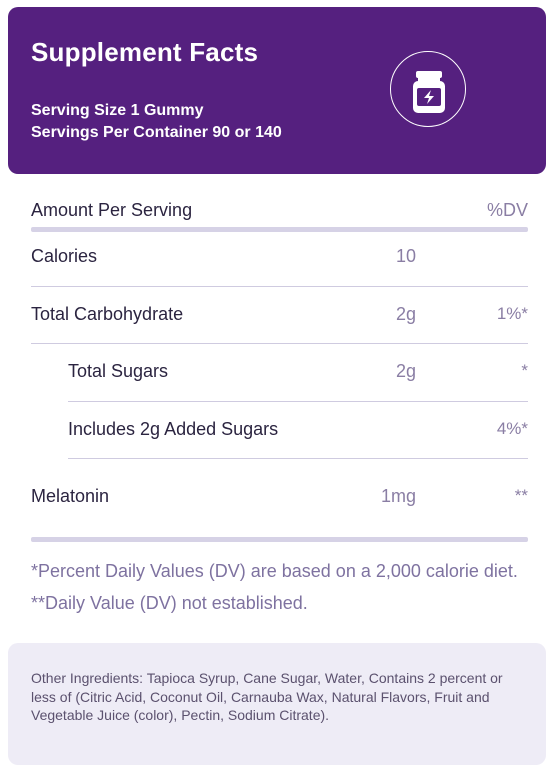 This screenshot has height=776, width=554. Describe the element at coordinates (64, 256) in the screenshot. I see `row-label: Calories` at that location.